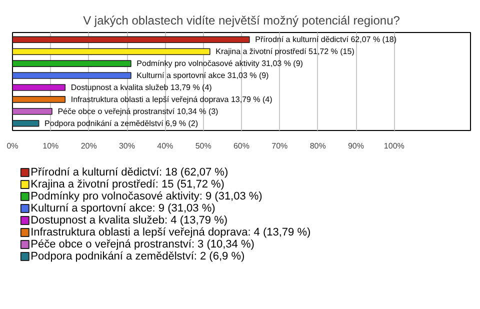 This screenshot has width=480, height=309. Describe the element at coordinates (356, 146) in the screenshot. I see `x-tick-label: 90%` at that location.